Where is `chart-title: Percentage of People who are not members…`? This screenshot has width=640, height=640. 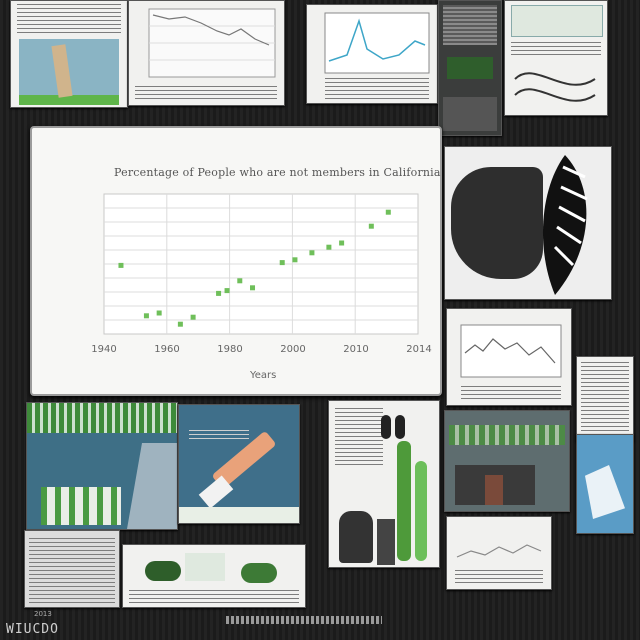 chart-title: Percentage of People who are not members… is located at coordinates (277, 172).